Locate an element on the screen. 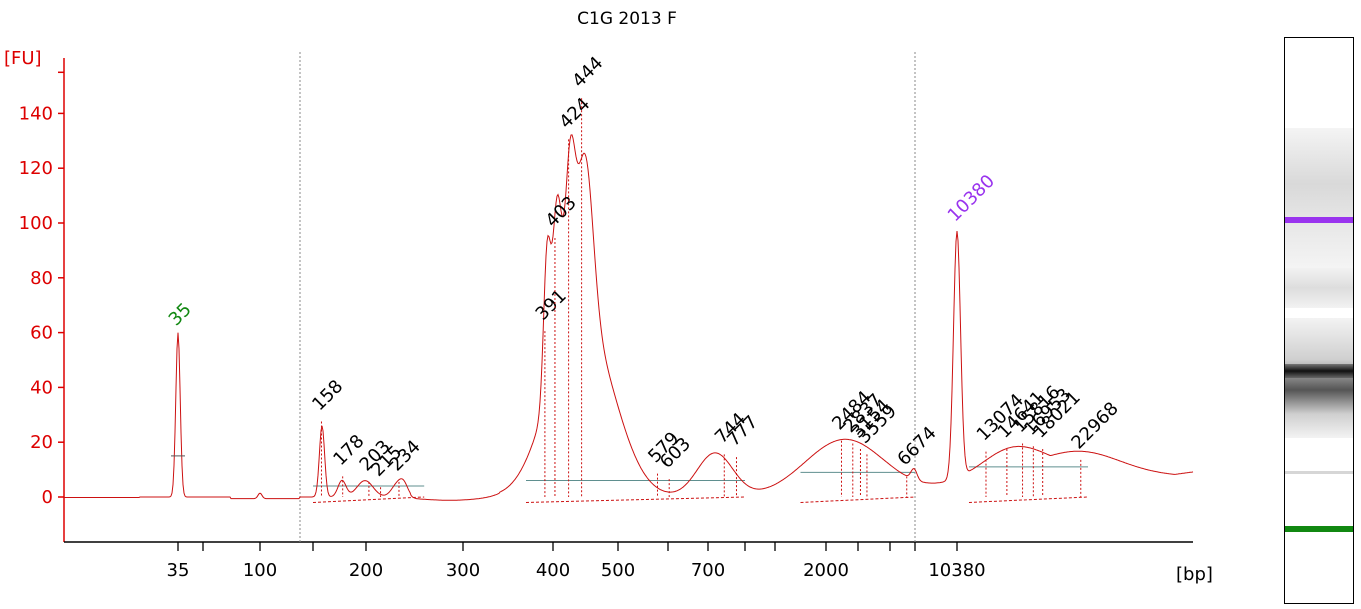 The width and height of the screenshot is (1361, 609). gel-smear-upper is located at coordinates (1319, 198).